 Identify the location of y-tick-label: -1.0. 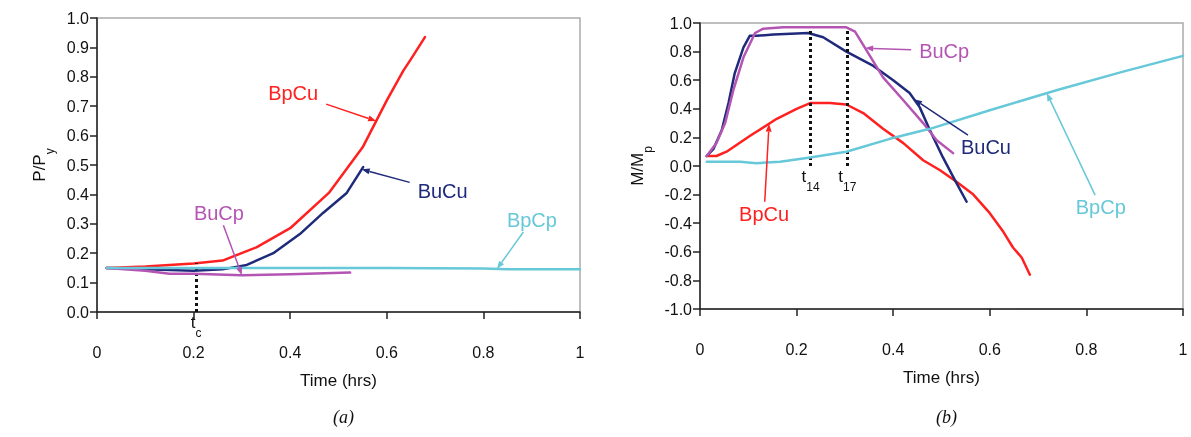
(678, 309).